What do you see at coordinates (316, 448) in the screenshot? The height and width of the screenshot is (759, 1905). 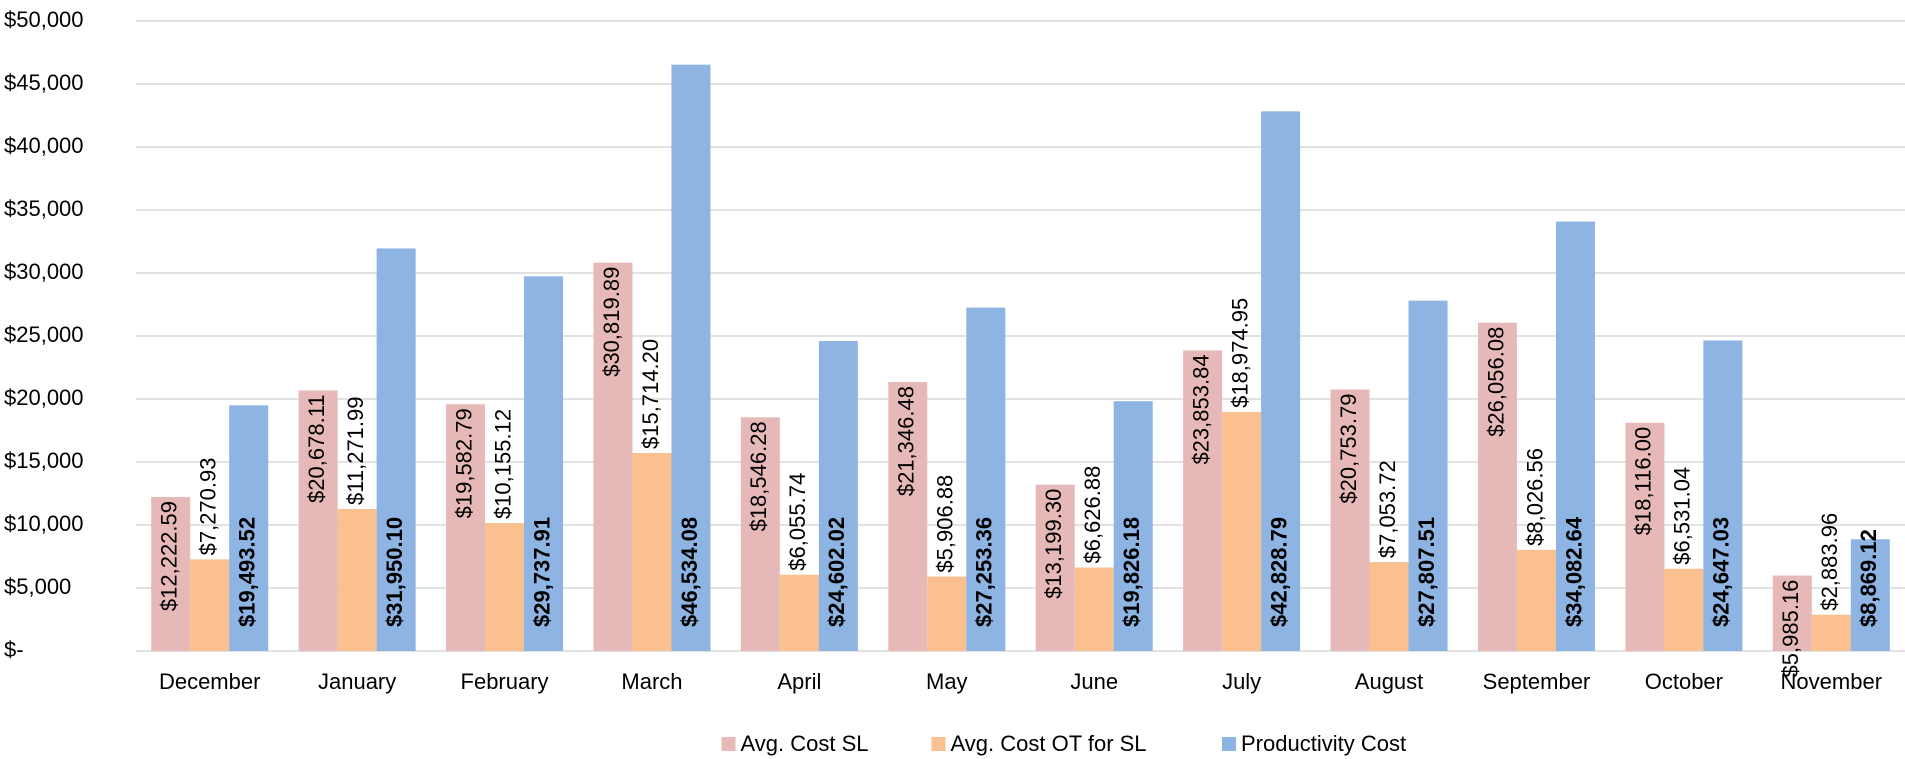 I see `data-label: $20,678.11` at bounding box center [316, 448].